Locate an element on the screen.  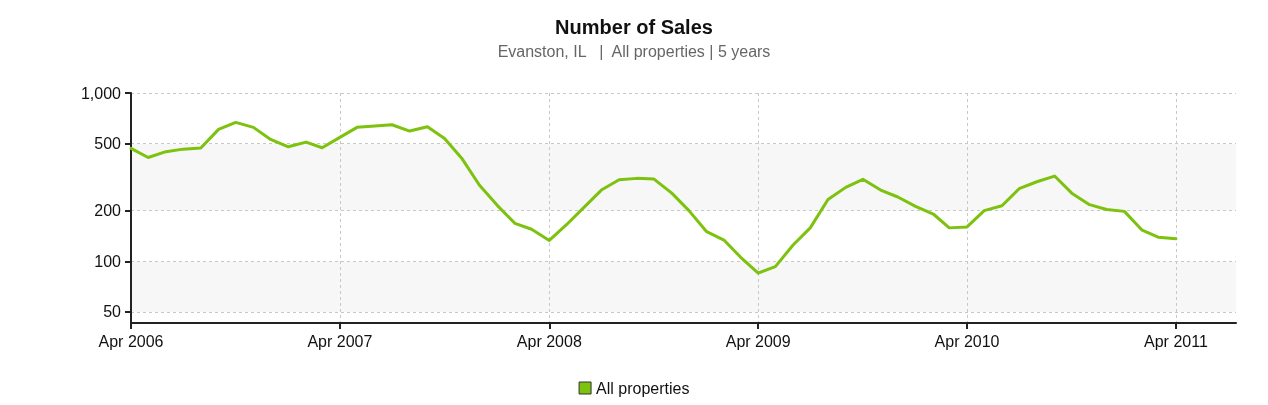
x-tick-label: Apr 2008 is located at coordinates (549, 341).